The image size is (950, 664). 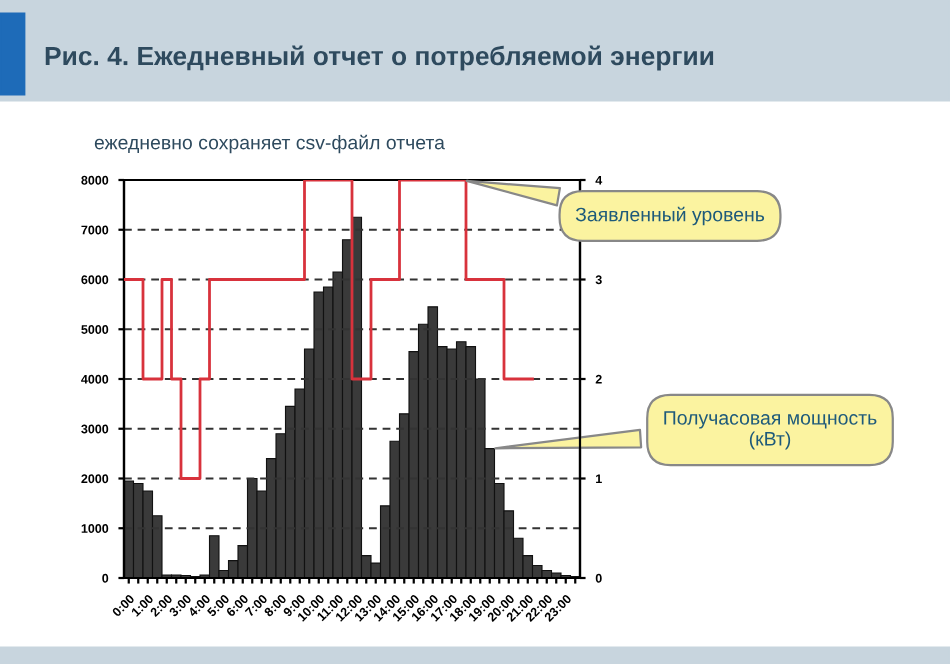 I want to click on chart-title: Рис. 4. Ежедневный отчет о потребляемой энергии, so click(x=379, y=58).